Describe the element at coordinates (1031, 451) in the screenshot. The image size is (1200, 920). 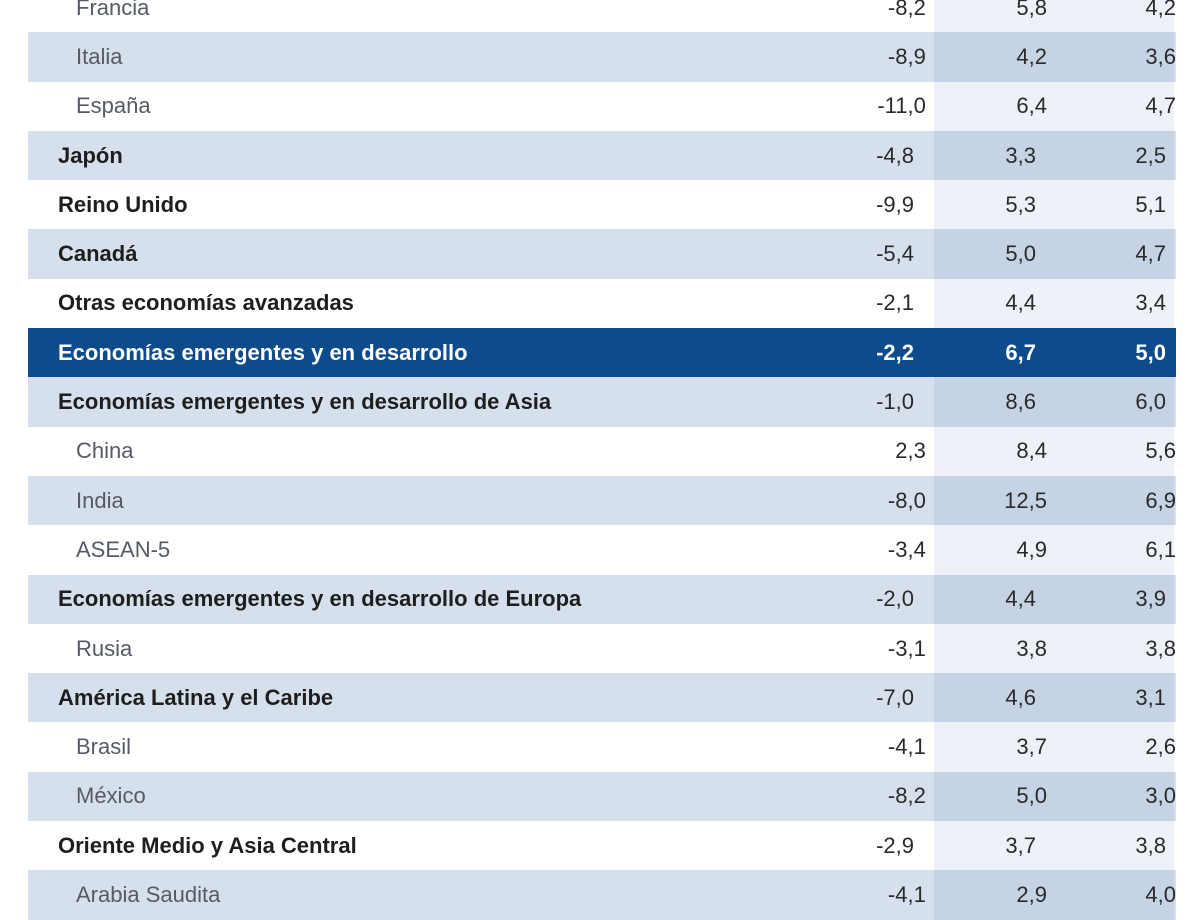
I see `table-cell: 8,4` at that location.